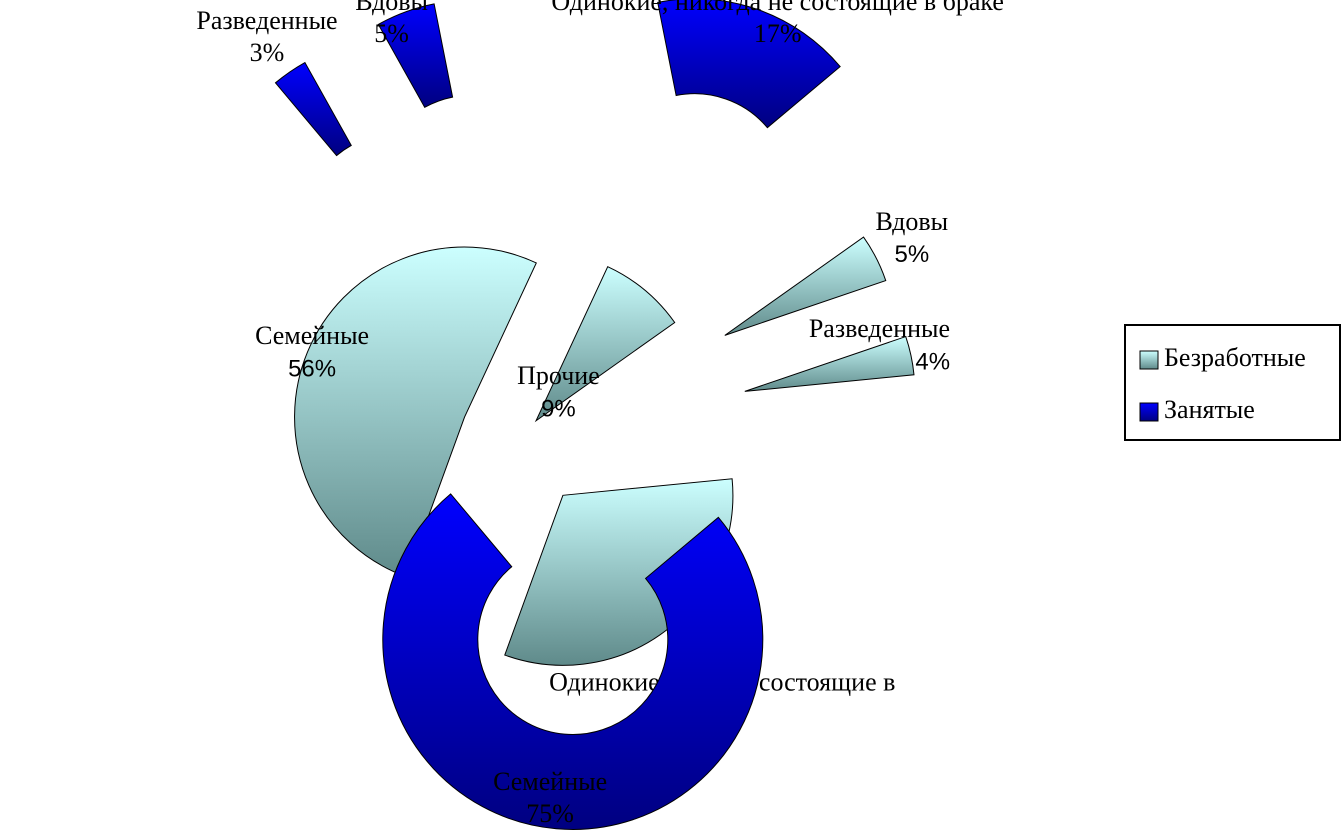  Describe the element at coordinates (558, 375) in the screenshot. I see `slice-label: Прочие` at that location.